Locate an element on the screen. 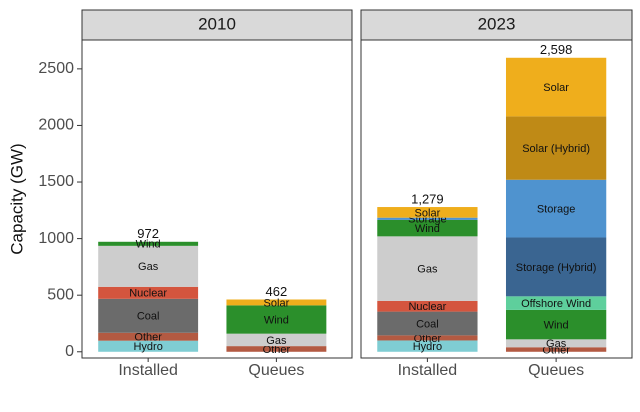 The height and width of the screenshot is (412, 640). total-label: 1,279 is located at coordinates (427, 198).